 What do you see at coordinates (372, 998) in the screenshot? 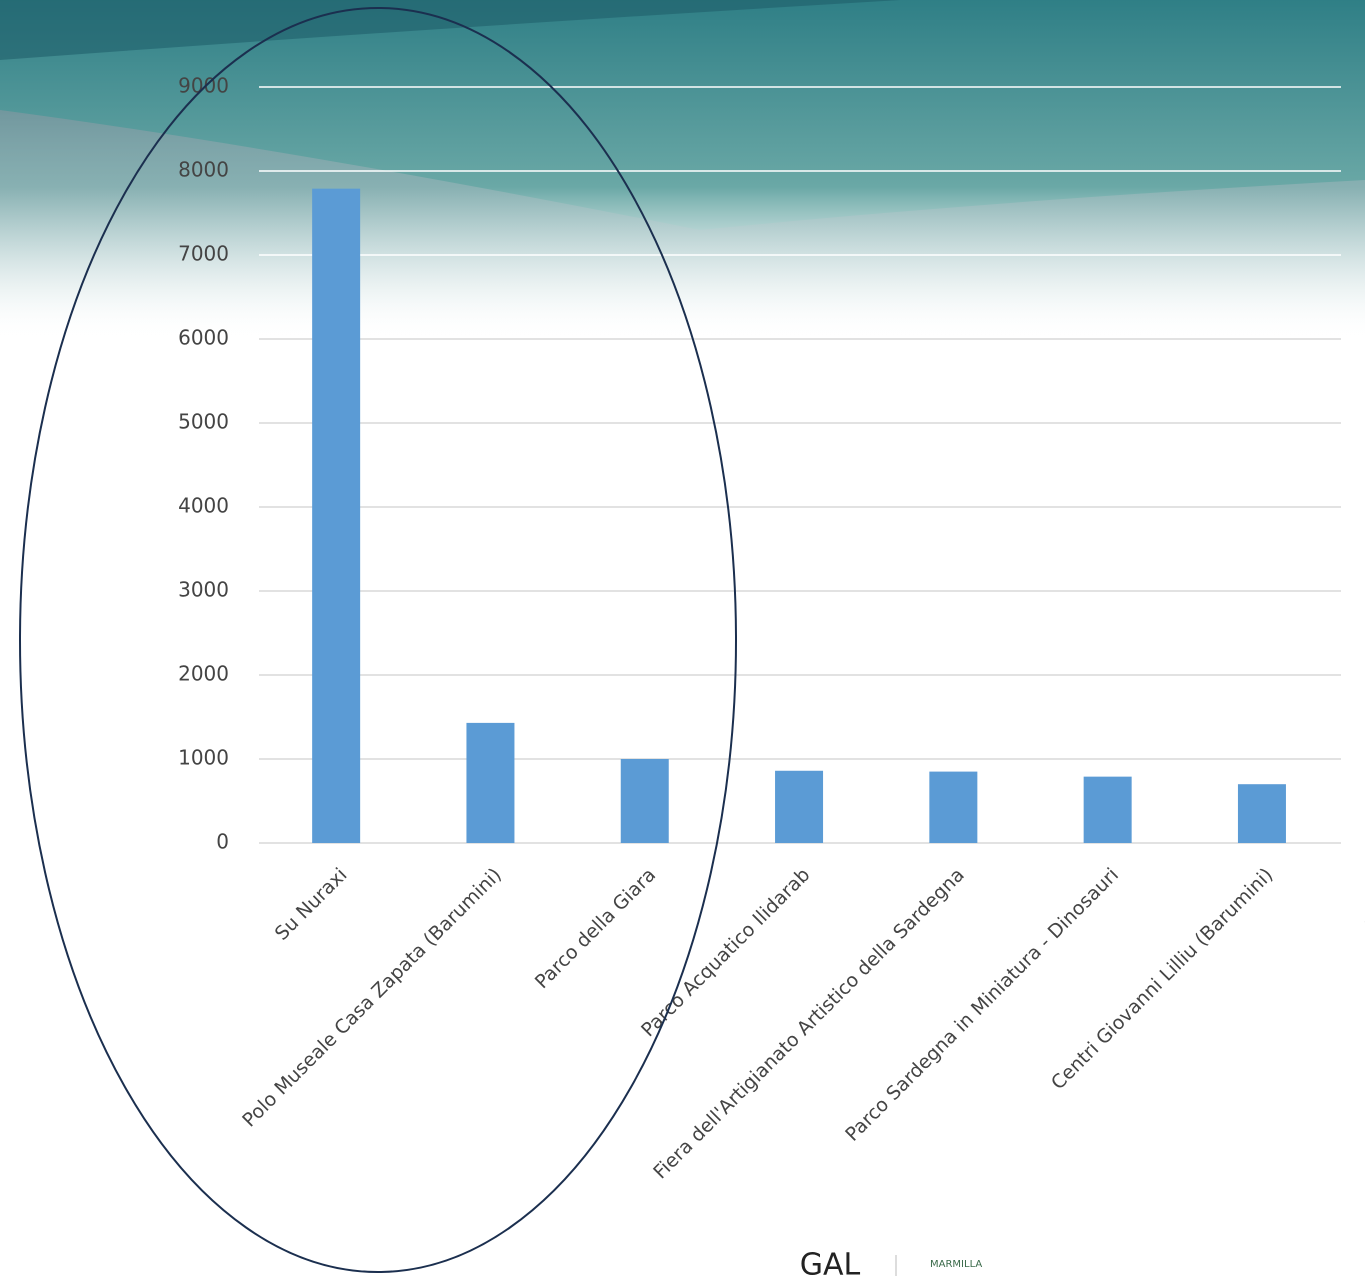
I see `x-tick-label: Polo Museale Casa Zapata (Barumini)` at bounding box center [372, 998].